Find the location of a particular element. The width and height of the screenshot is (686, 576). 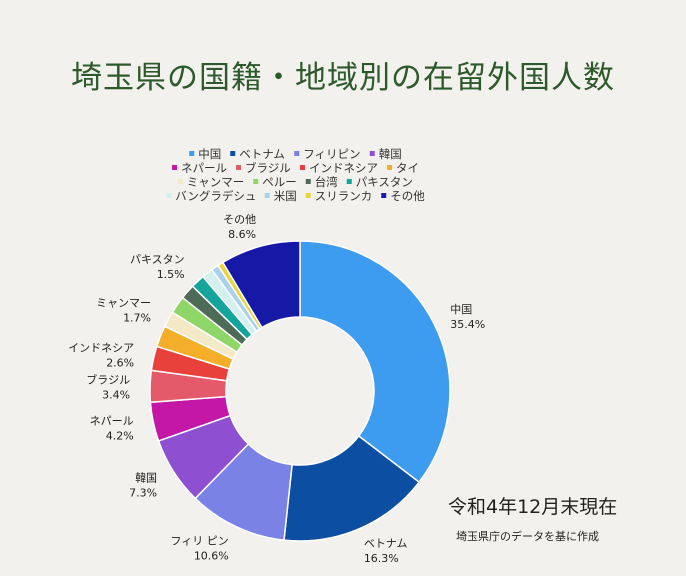

chart-title: 埼玉県の国籍・地域別の在留外国人数 is located at coordinates (343, 78).